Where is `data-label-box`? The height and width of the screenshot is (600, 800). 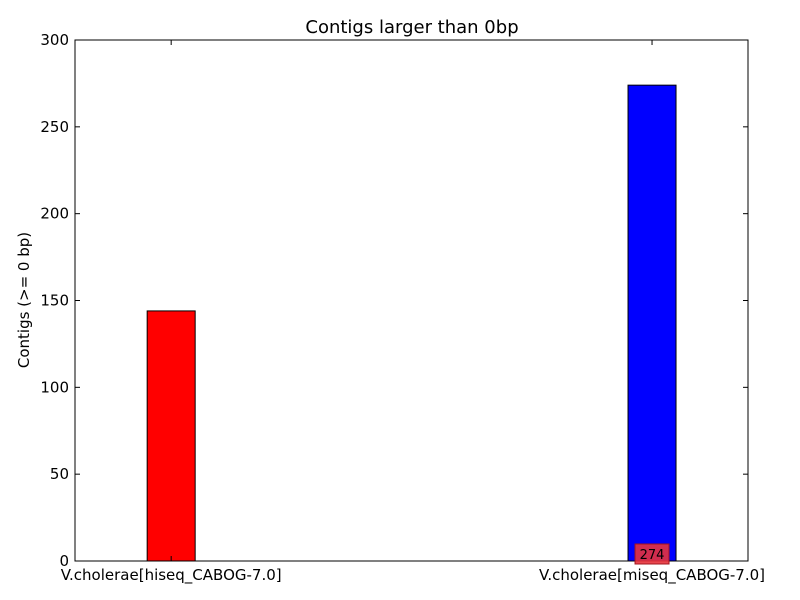
data-label-box is located at coordinates (652, 554).